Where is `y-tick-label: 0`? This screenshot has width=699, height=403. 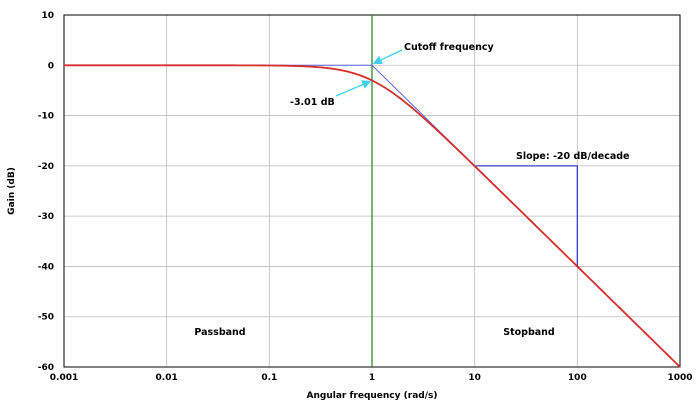
y-tick-label: 0 is located at coordinates (51, 66).